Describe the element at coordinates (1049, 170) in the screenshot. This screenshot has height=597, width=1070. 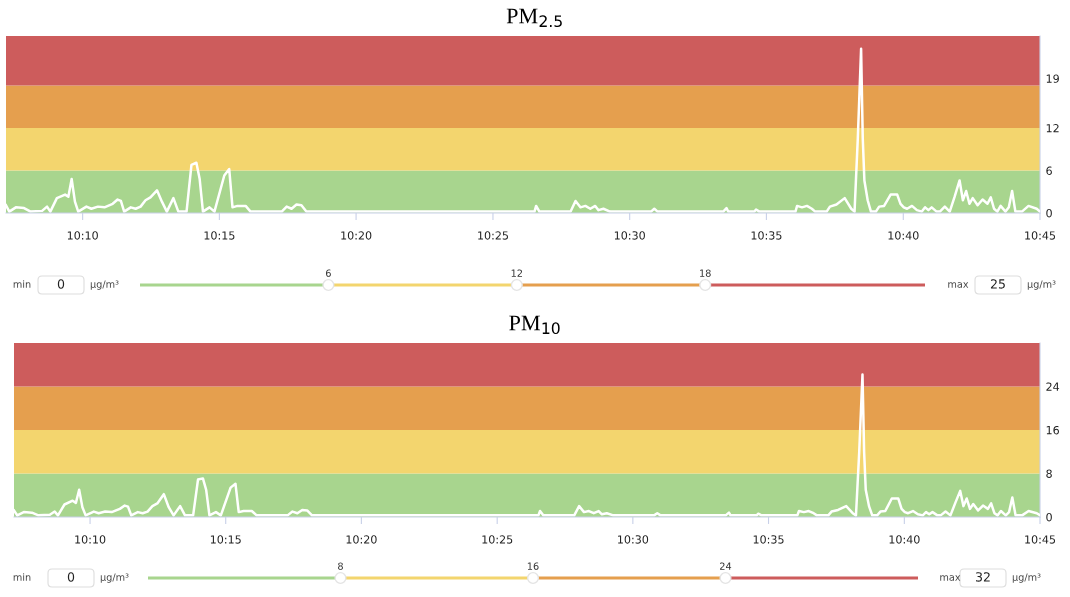
I see `y-tick-label: 6` at that location.